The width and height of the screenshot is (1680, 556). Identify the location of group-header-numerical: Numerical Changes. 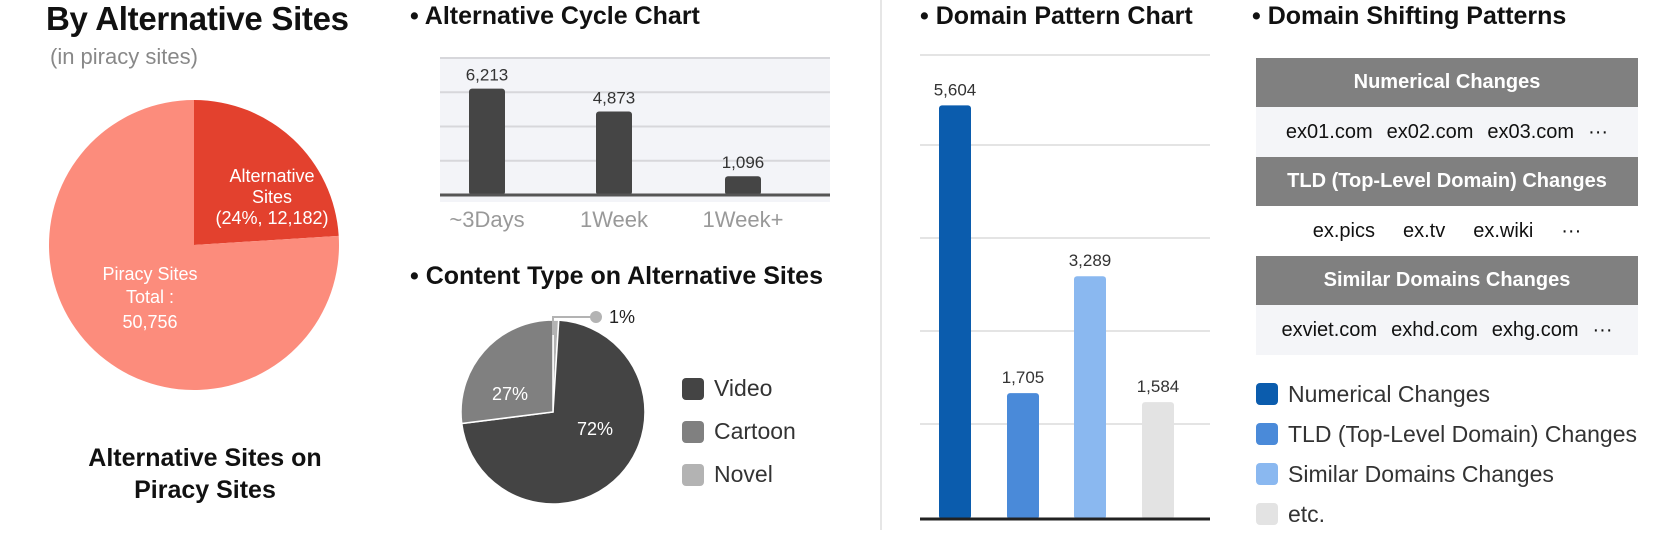
(1447, 82).